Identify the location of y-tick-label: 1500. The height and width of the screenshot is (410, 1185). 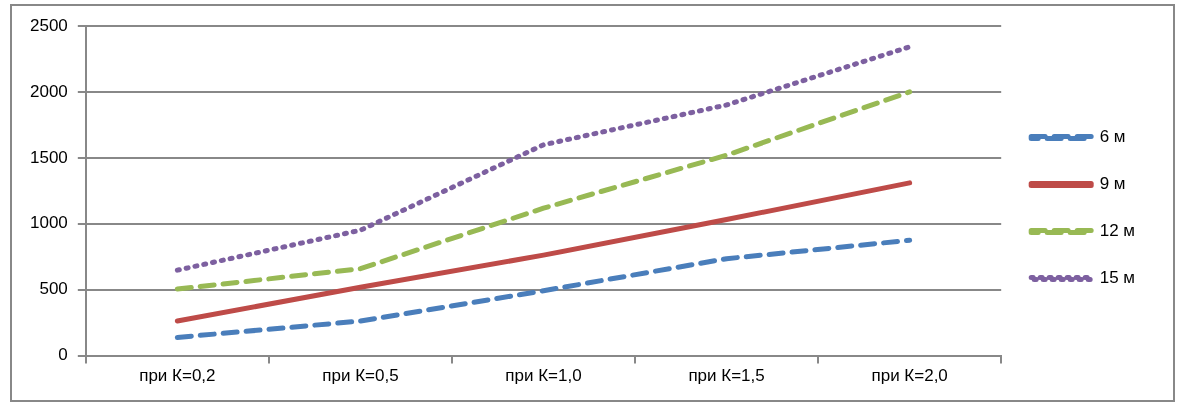
(48, 157).